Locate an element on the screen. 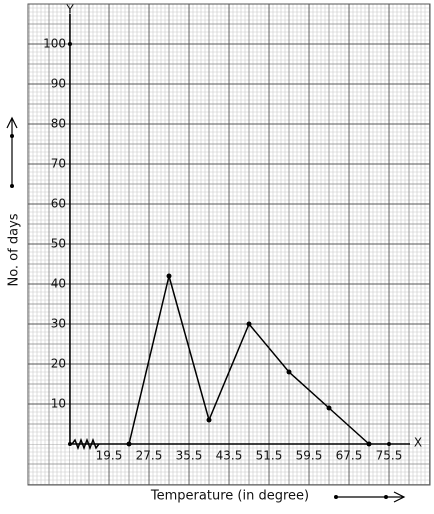 The image size is (434, 514). y-tick-label: 30 is located at coordinates (58, 324).